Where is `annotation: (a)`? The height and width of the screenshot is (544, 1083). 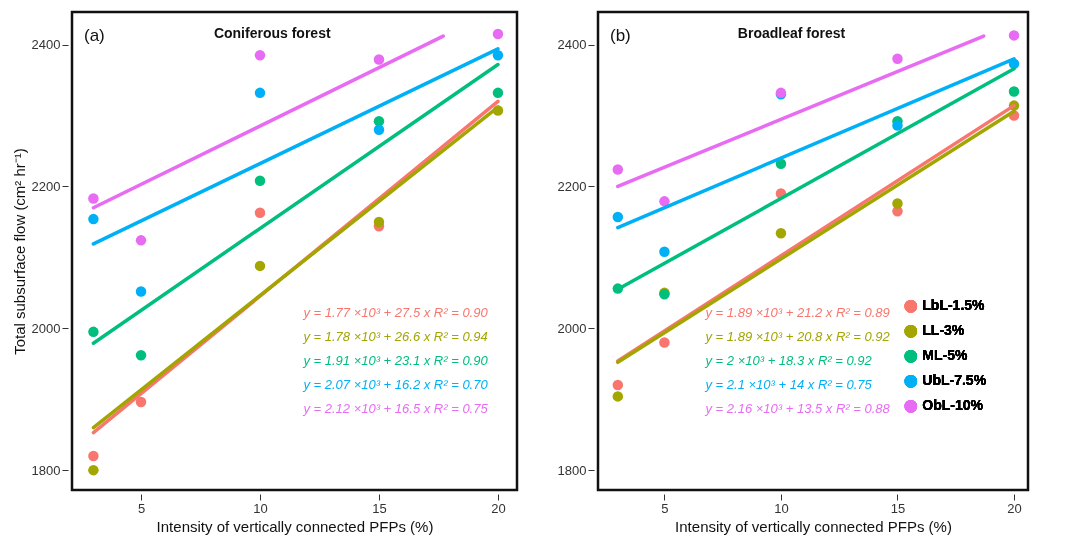 annotation: (a) is located at coordinates (94, 35).